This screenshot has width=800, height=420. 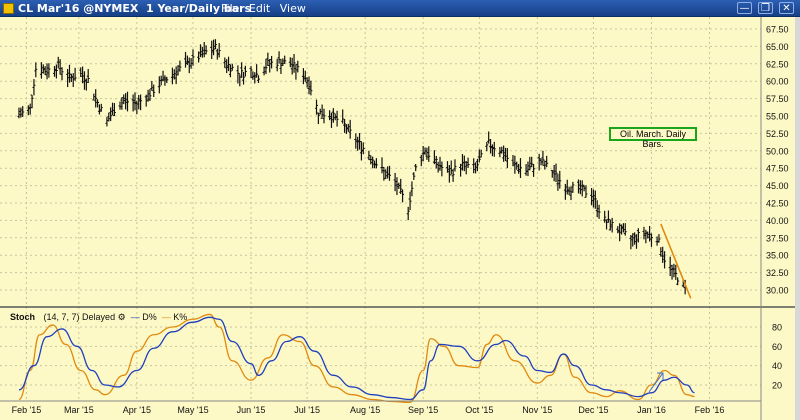 I want to click on minimize-button: —, so click(x=744, y=8).